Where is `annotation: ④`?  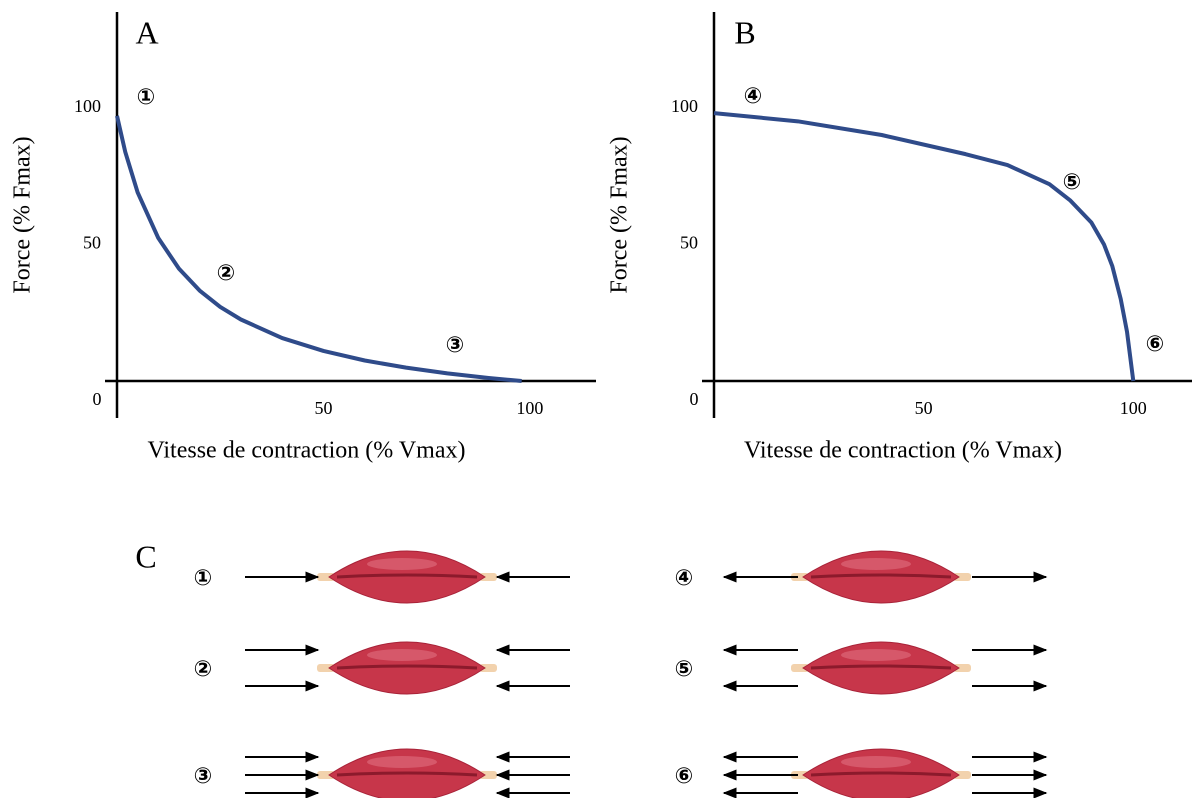 annotation: ④ is located at coordinates (753, 96).